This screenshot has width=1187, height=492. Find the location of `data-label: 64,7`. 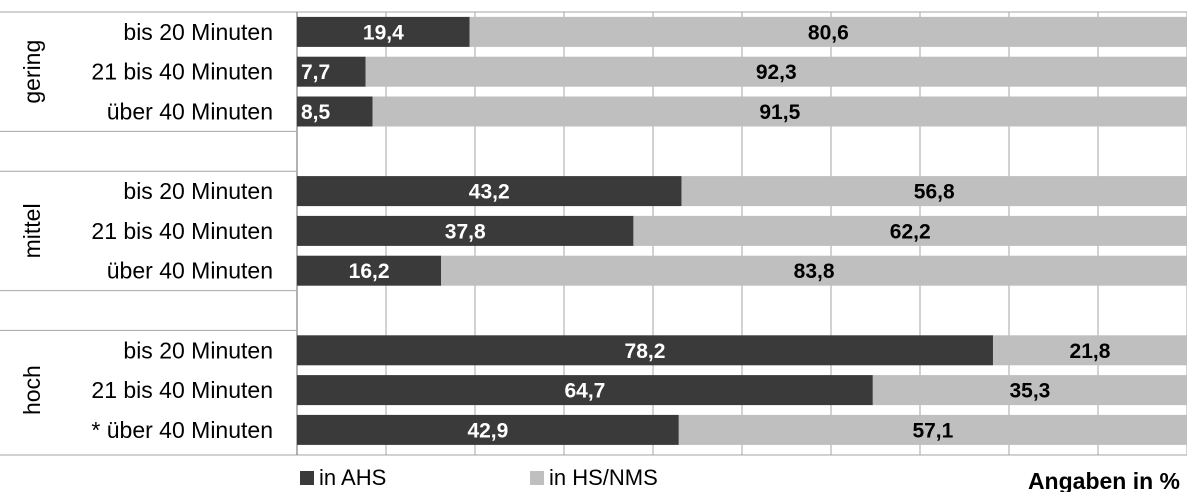

data-label: 64,7 is located at coordinates (584, 391).